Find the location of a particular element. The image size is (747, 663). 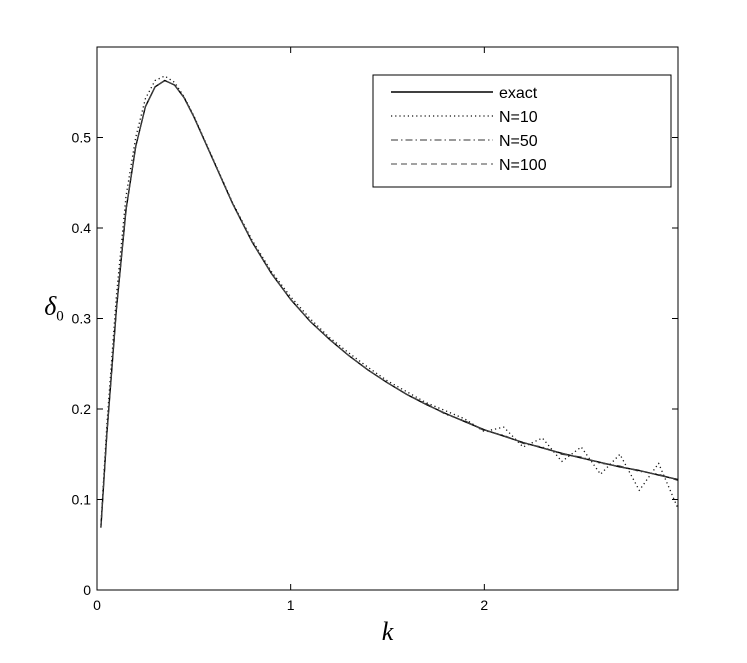

y-tick-label: 0 is located at coordinates (87, 590).